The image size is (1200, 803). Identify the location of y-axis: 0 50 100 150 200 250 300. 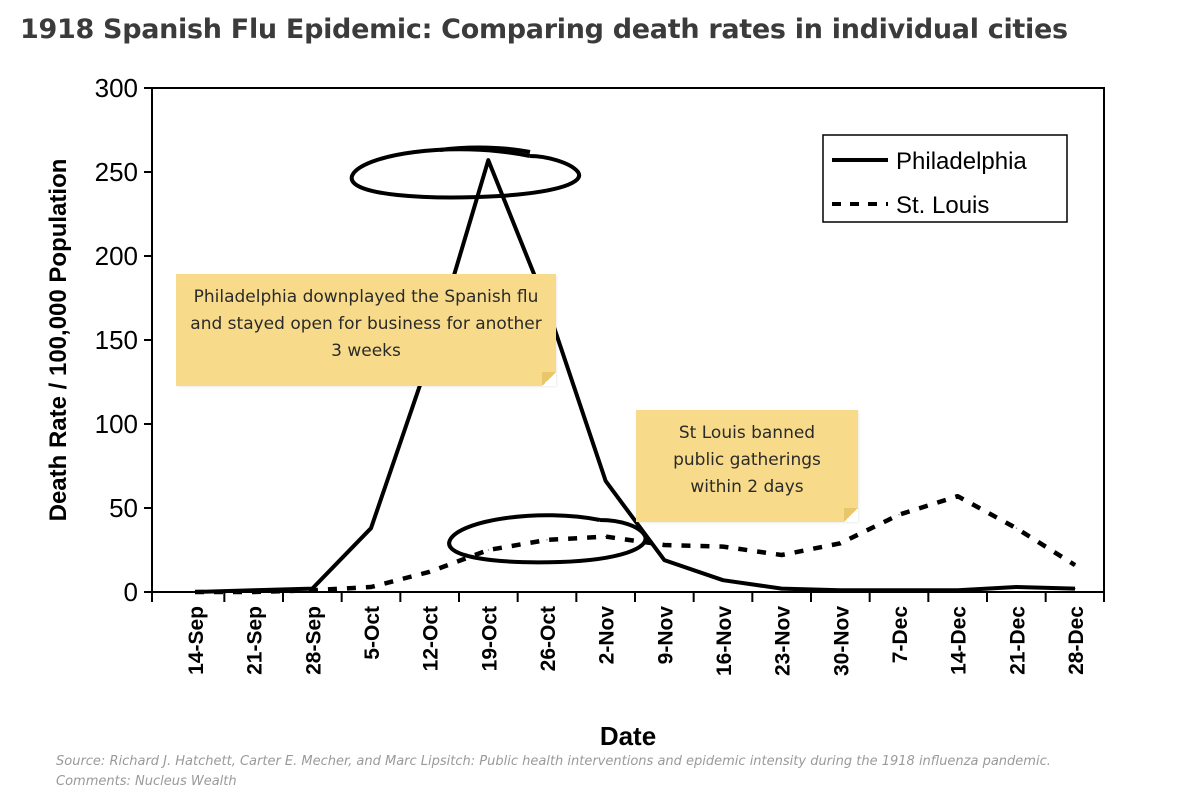
(123, 340).